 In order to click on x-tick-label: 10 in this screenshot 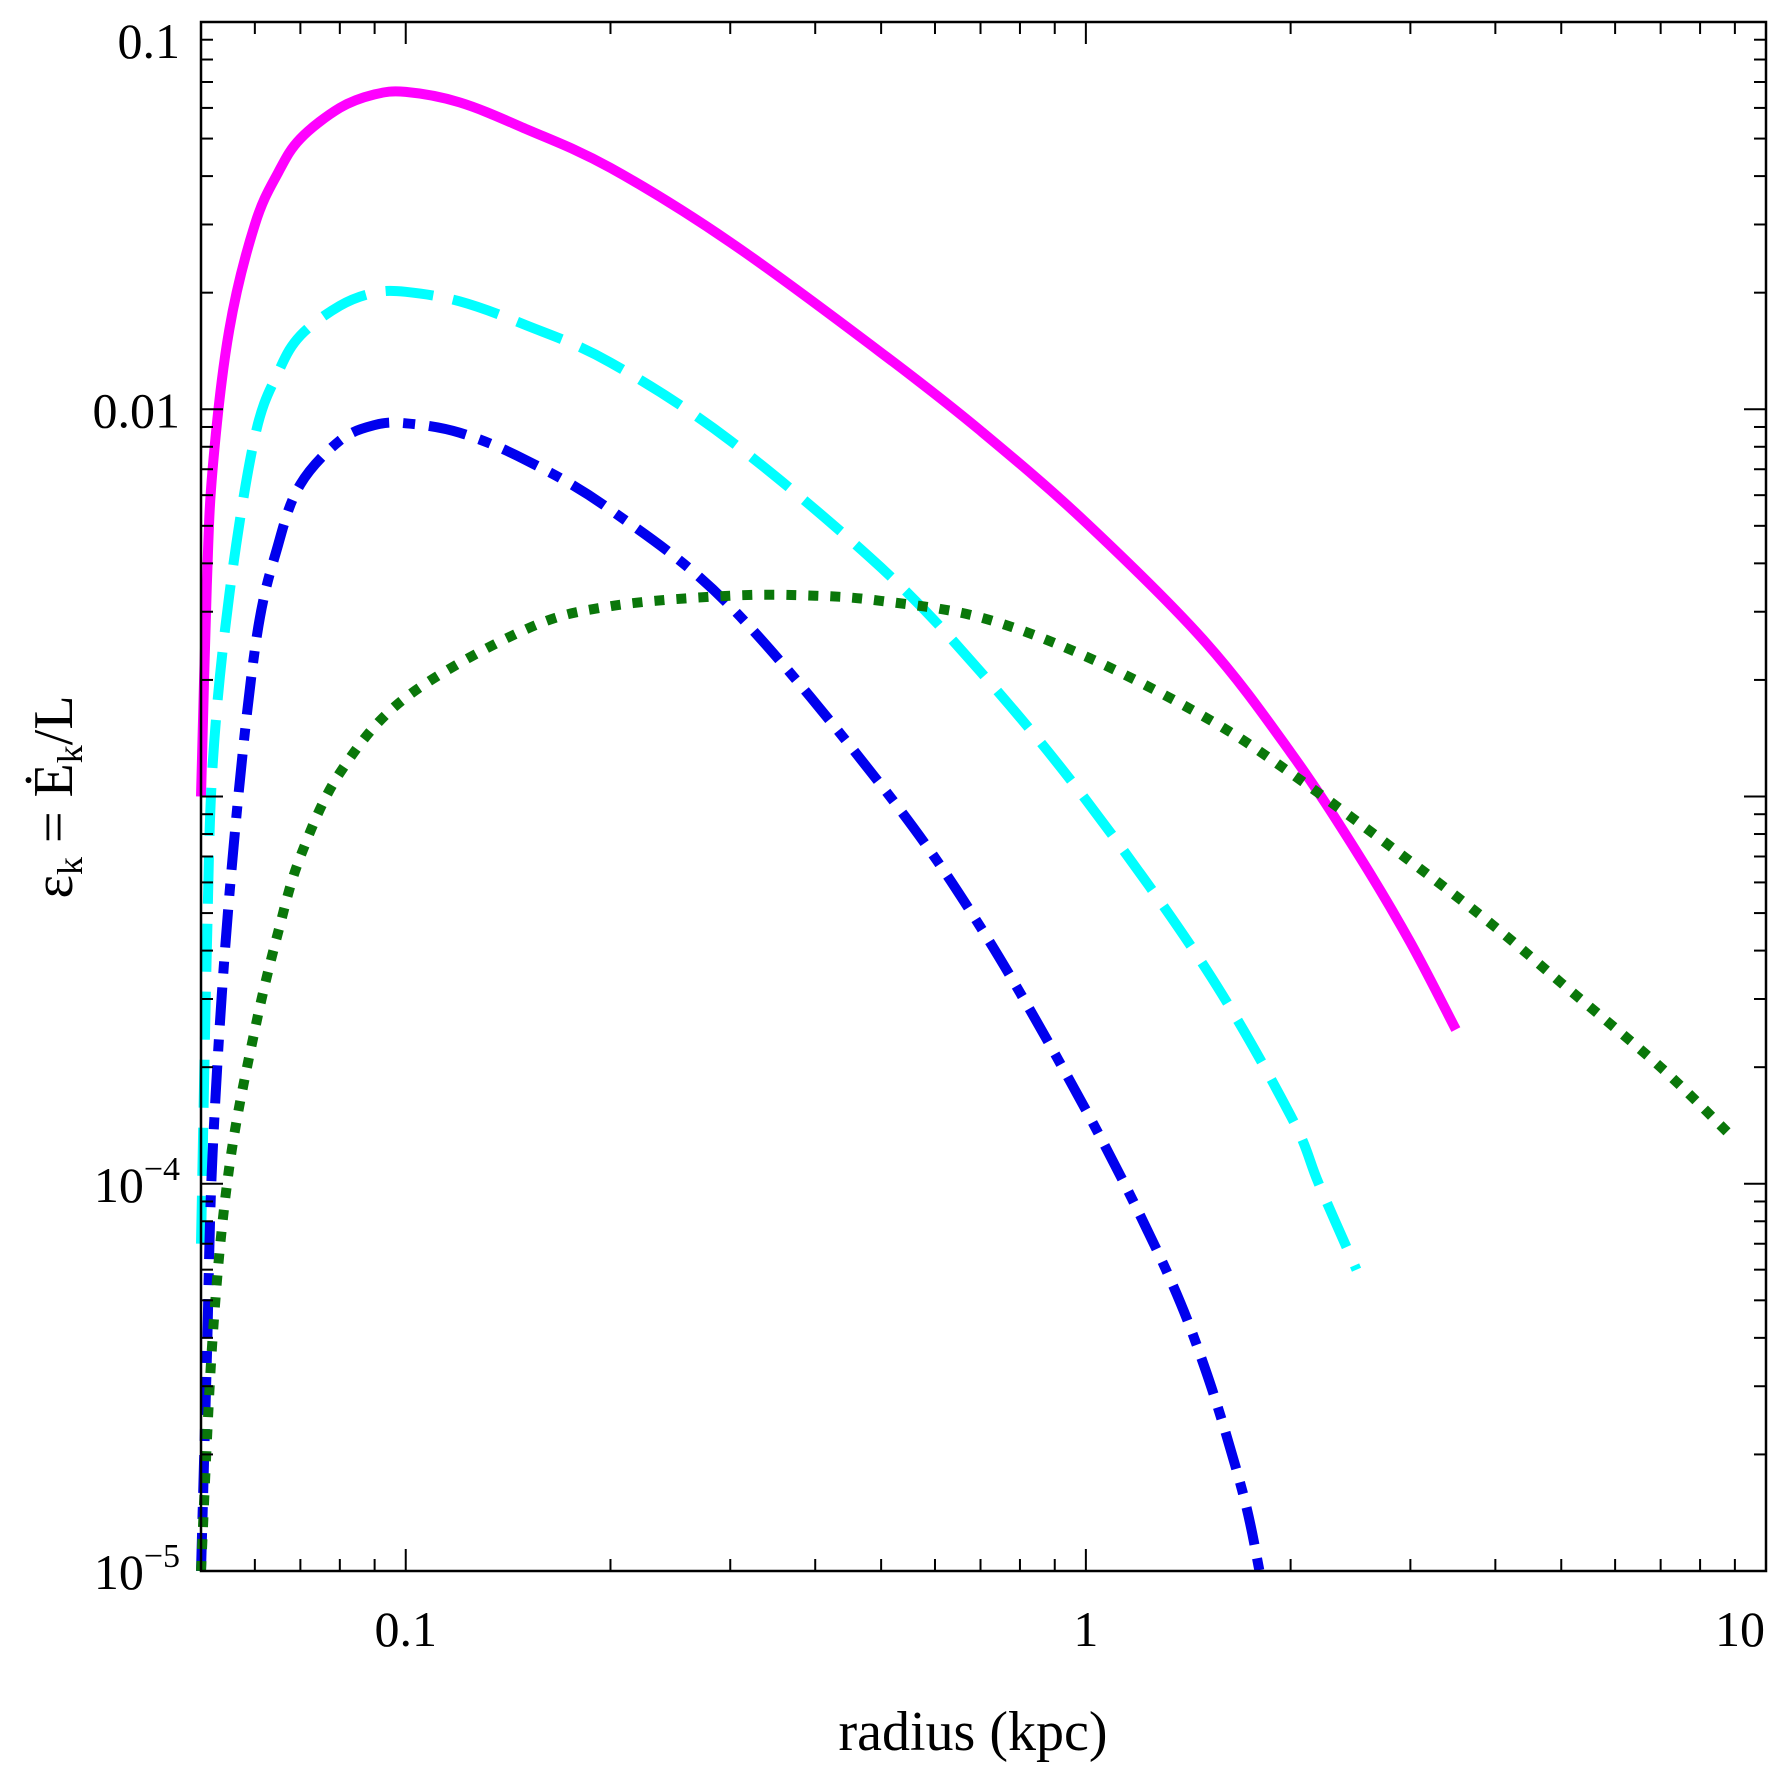, I will do `click(1740, 1629)`.